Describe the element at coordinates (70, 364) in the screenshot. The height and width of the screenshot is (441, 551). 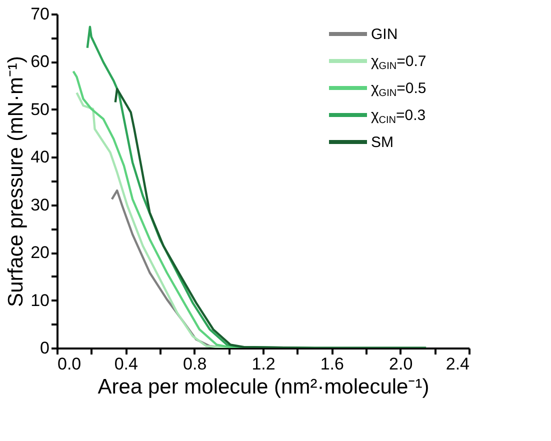
I see `x-tick-label: 0.0` at that location.